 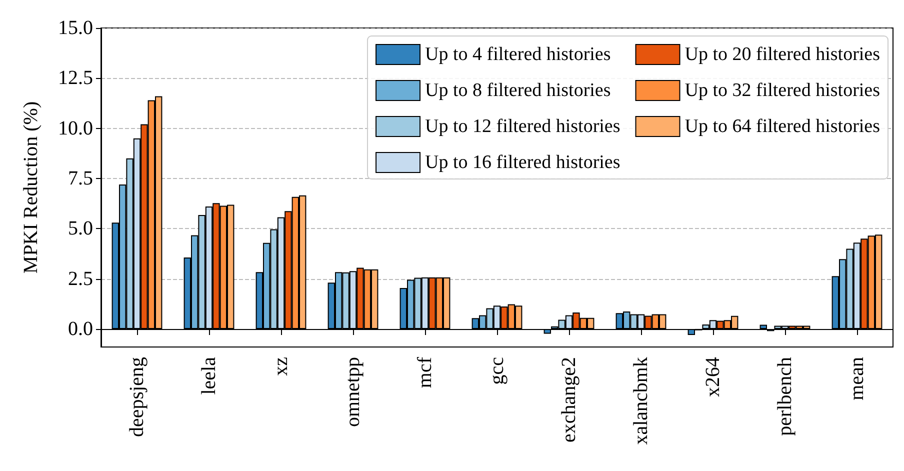 What do you see at coordinates (641, 401) in the screenshot?
I see `x-tick-label: xalancbmk` at bounding box center [641, 401].